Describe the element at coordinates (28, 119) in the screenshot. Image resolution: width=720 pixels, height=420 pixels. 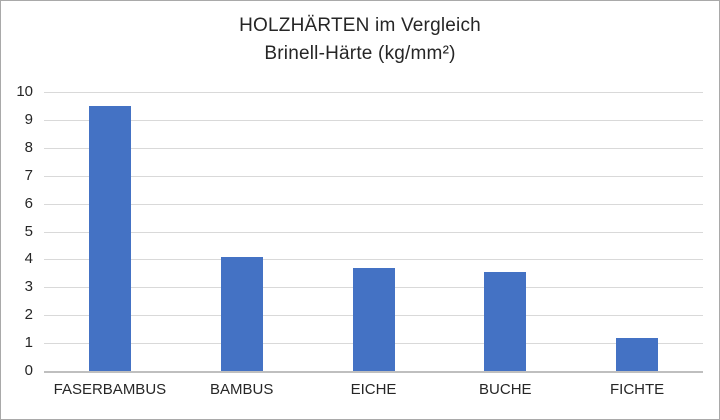
I see `y-tick-label-9: 9` at that location.